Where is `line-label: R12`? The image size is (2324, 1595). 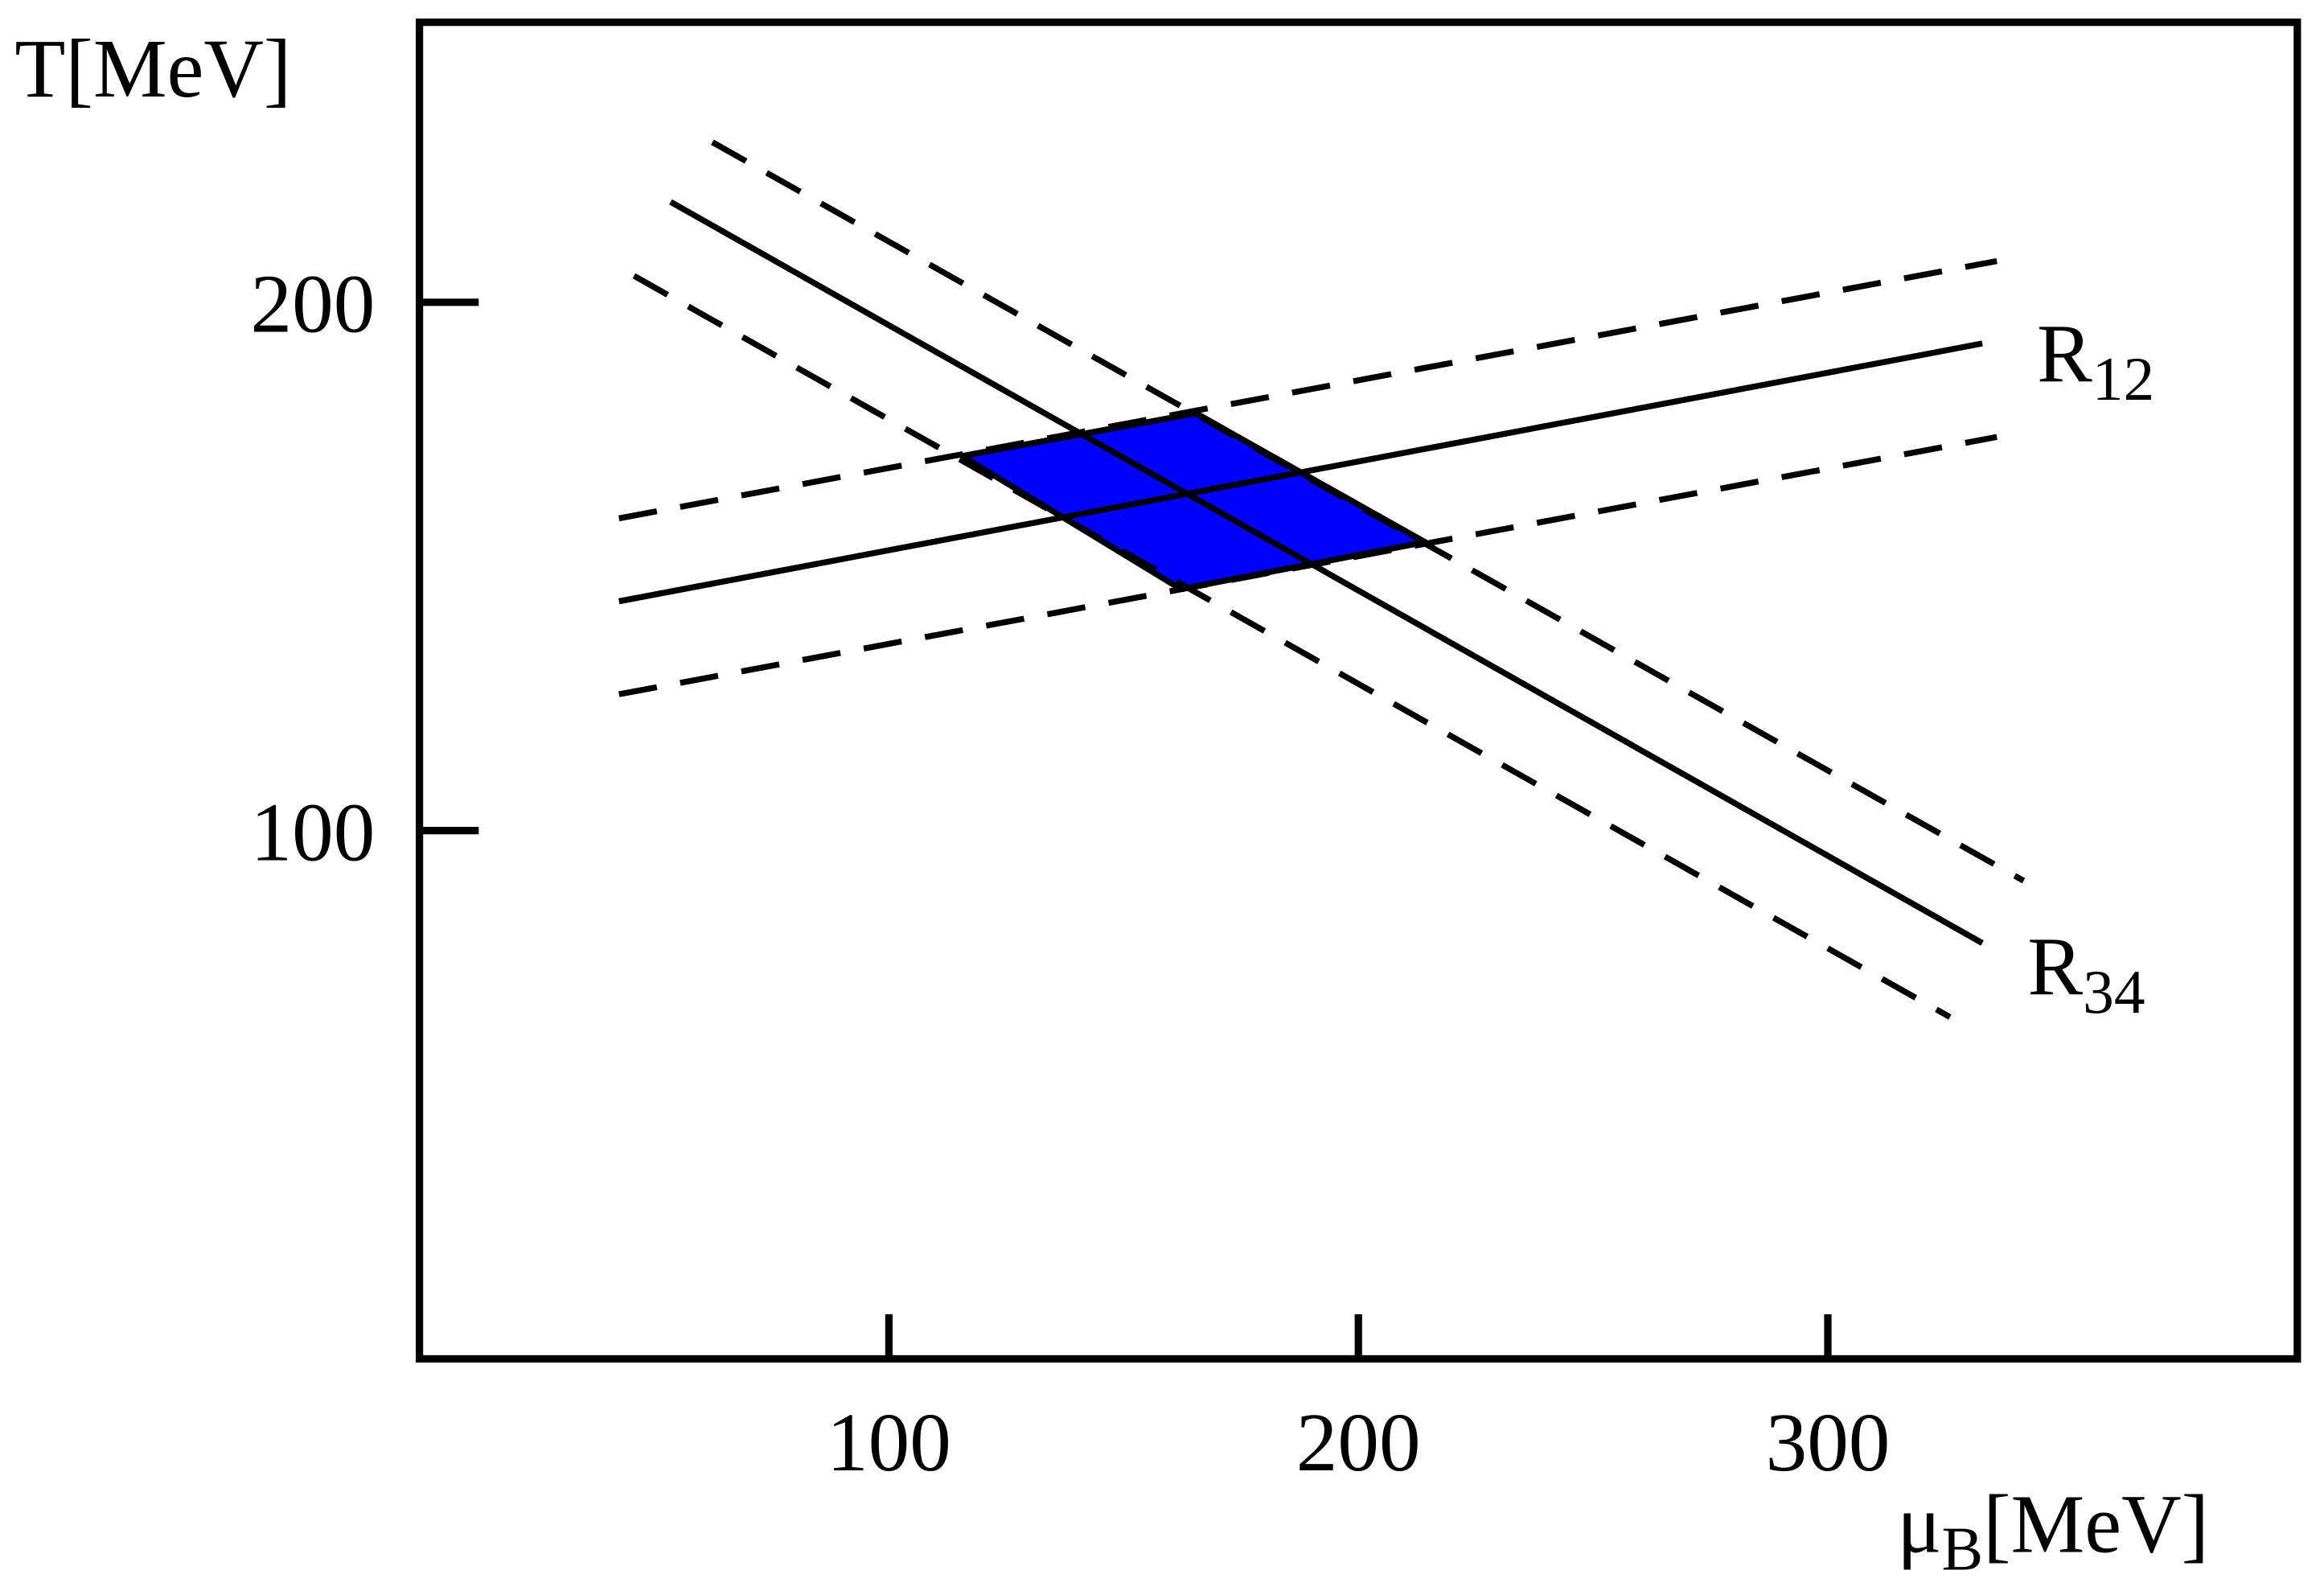
line-label: R12 is located at coordinates (2095, 361).